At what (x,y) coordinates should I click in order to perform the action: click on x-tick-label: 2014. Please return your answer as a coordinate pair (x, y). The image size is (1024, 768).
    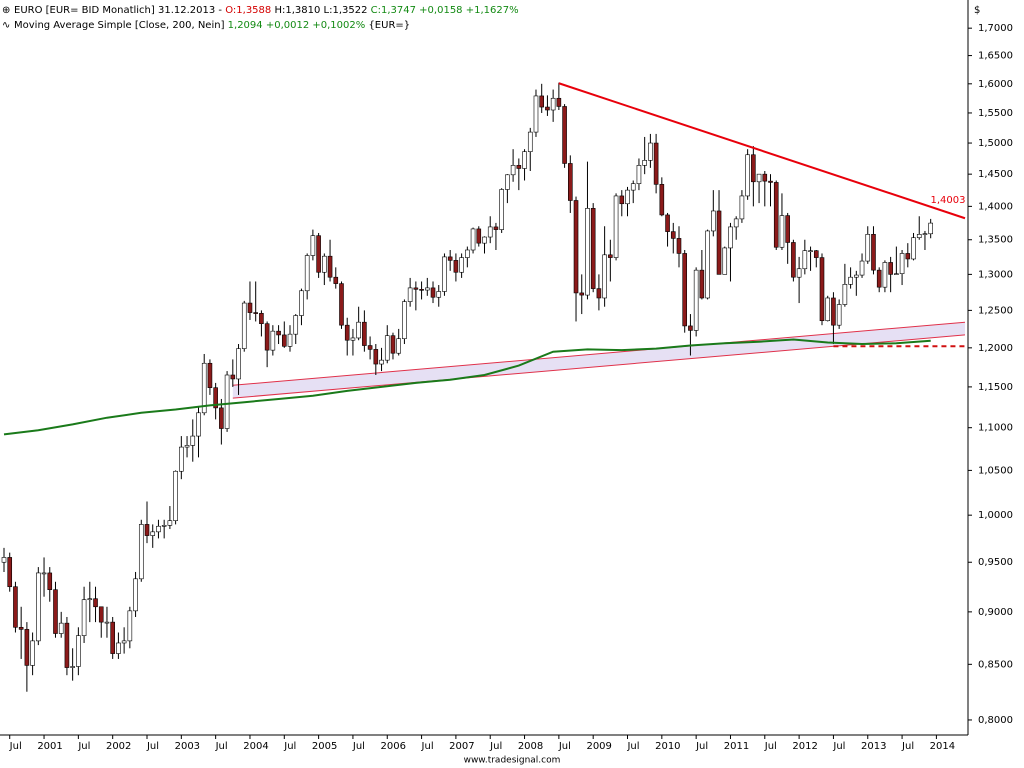
    Looking at the image, I should click on (942, 746).